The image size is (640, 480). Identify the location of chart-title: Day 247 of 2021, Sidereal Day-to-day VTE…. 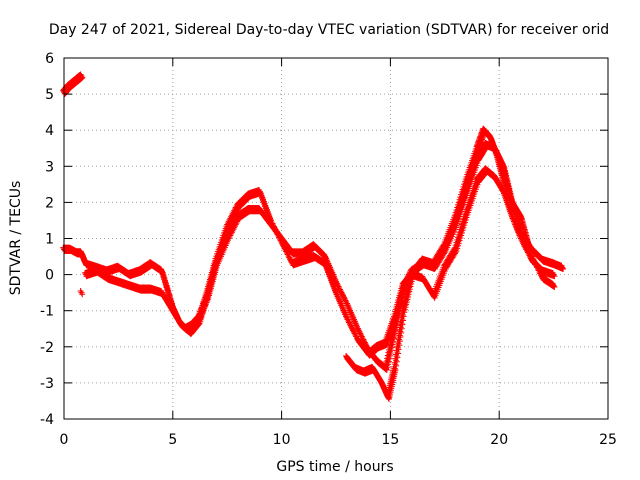
(329, 30).